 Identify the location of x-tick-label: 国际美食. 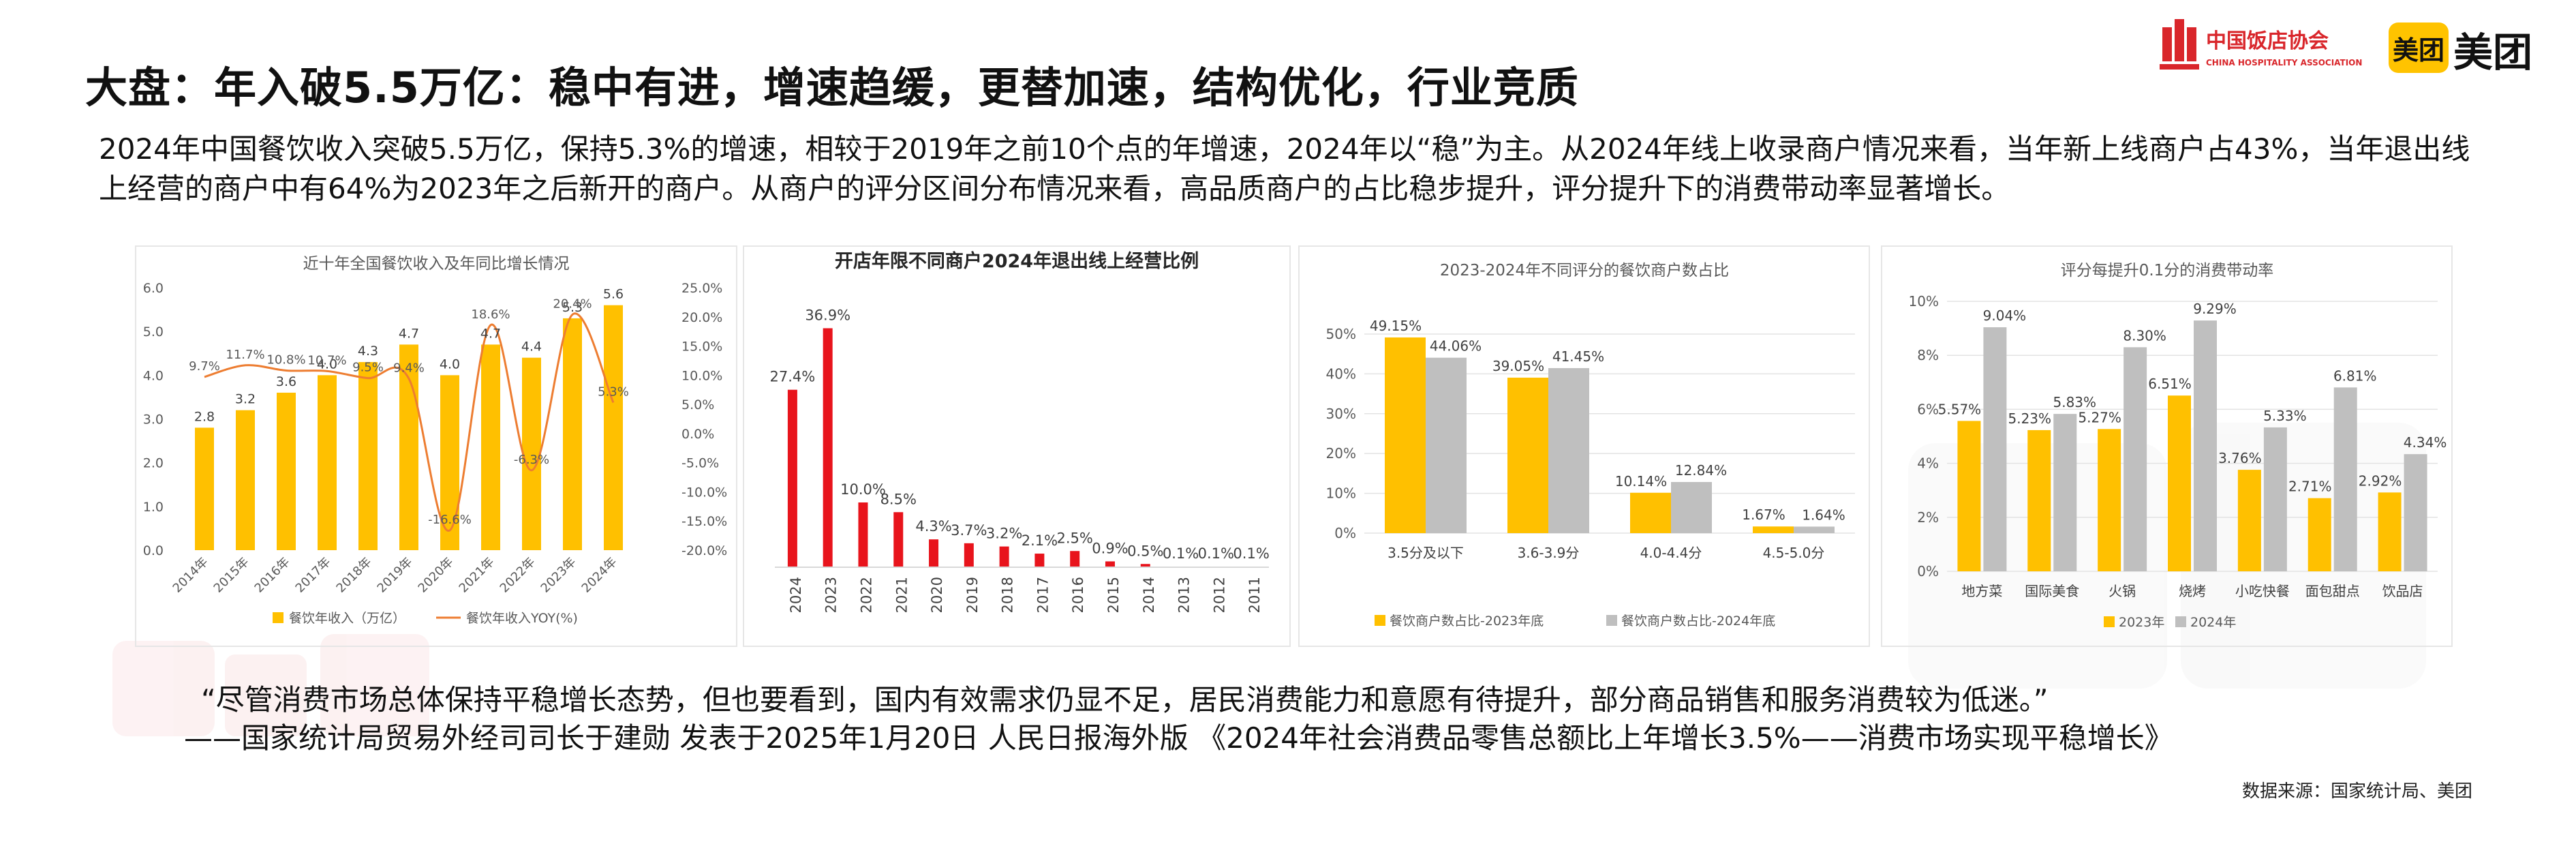
(2052, 591).